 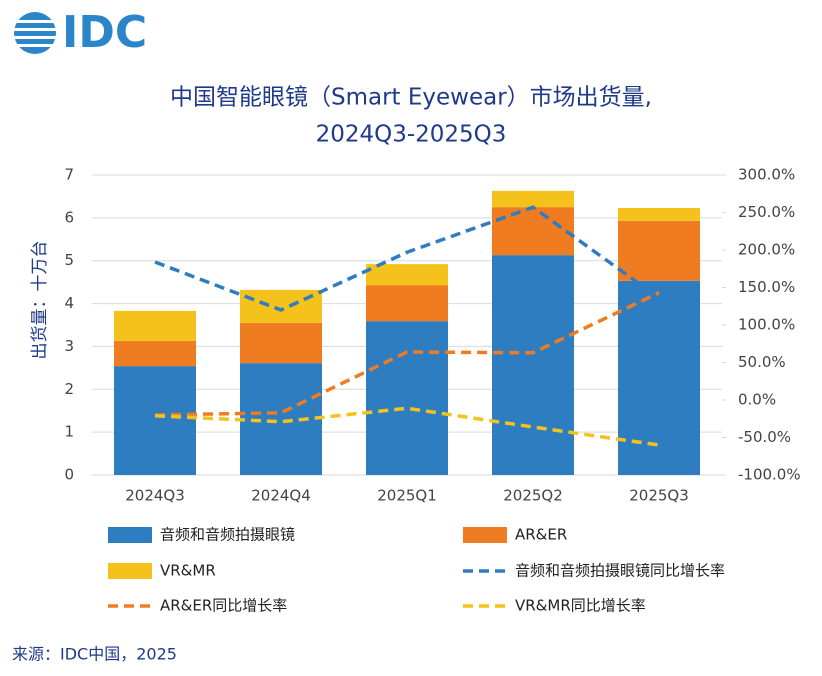 What do you see at coordinates (411, 98) in the screenshot?
I see `chart-title: 中国智能眼镜（Smart Eyewear）市场出货量,` at bounding box center [411, 98].